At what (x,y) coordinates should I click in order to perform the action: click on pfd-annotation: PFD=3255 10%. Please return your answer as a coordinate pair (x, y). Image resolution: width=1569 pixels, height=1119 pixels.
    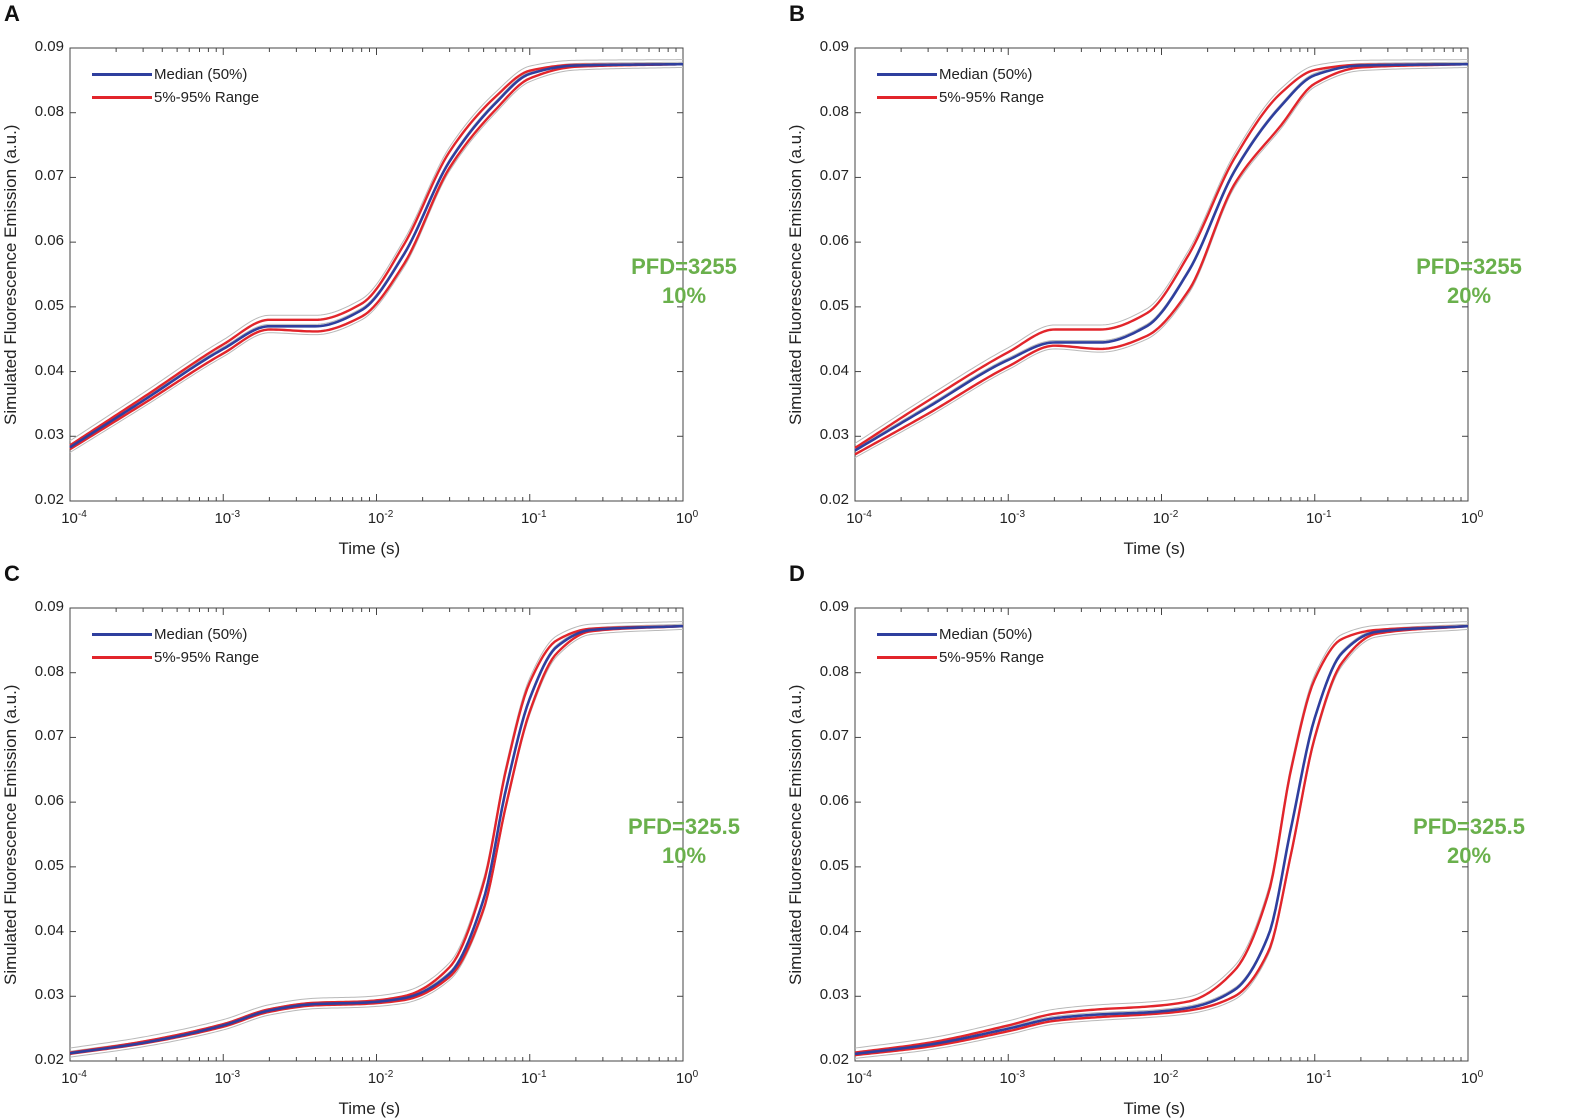
    Looking at the image, I should click on (684, 281).